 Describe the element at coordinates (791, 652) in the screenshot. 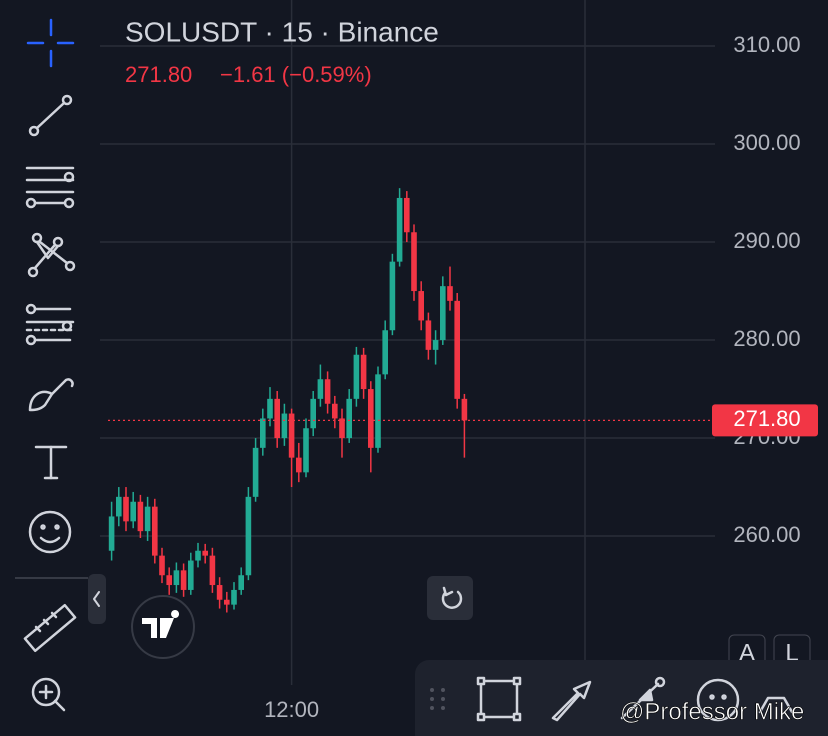

I see `log-label: L` at that location.